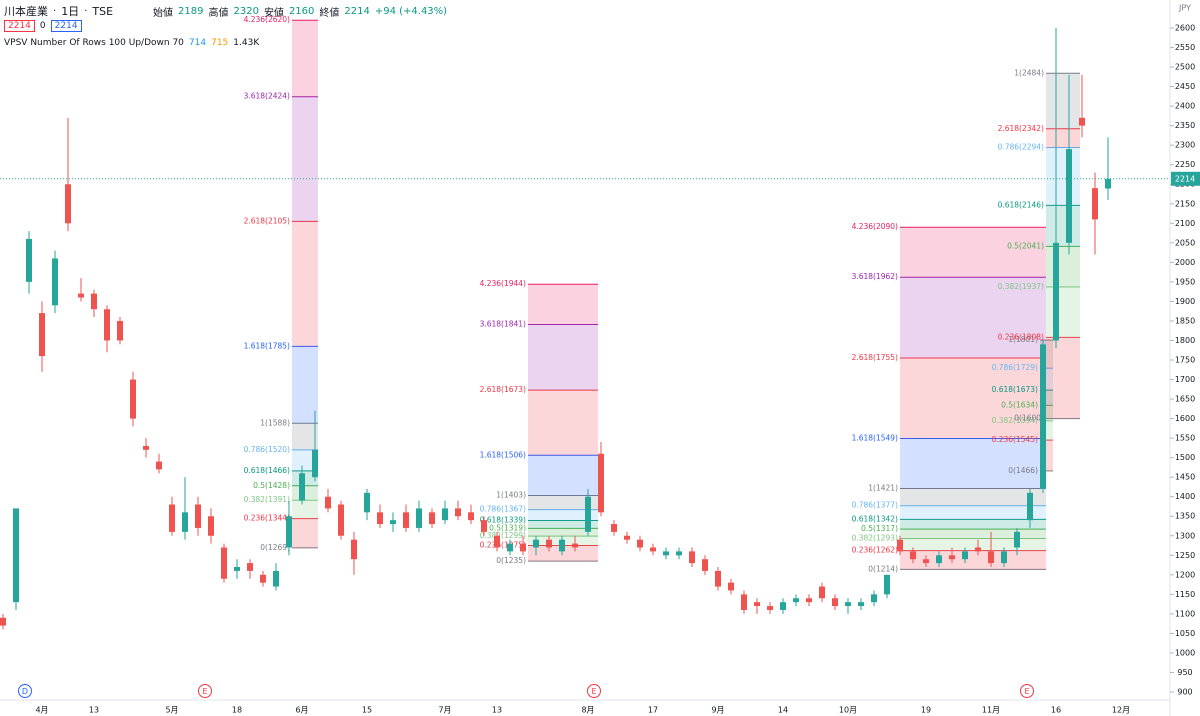  What do you see at coordinates (42, 26) in the screenshot?
I see `badge: 0` at bounding box center [42, 26].